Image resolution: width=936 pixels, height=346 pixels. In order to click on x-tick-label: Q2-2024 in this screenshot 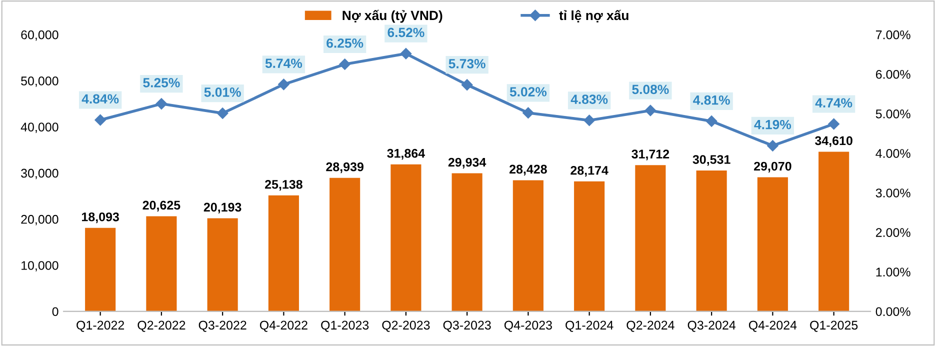, I will do `click(650, 326)`.